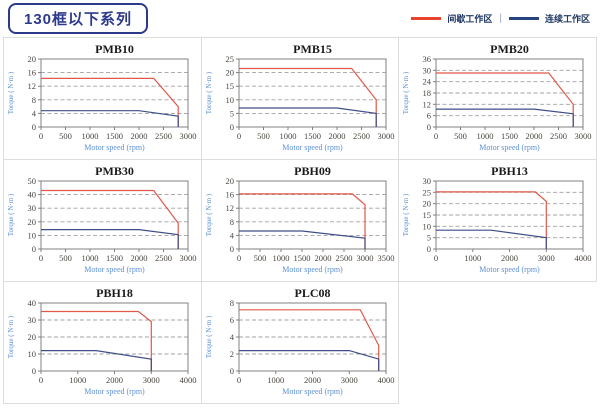 The height and width of the screenshot is (413, 600). What do you see at coordinates (312, 49) in the screenshot?
I see `svg-text: PMB15` at bounding box center [312, 49].